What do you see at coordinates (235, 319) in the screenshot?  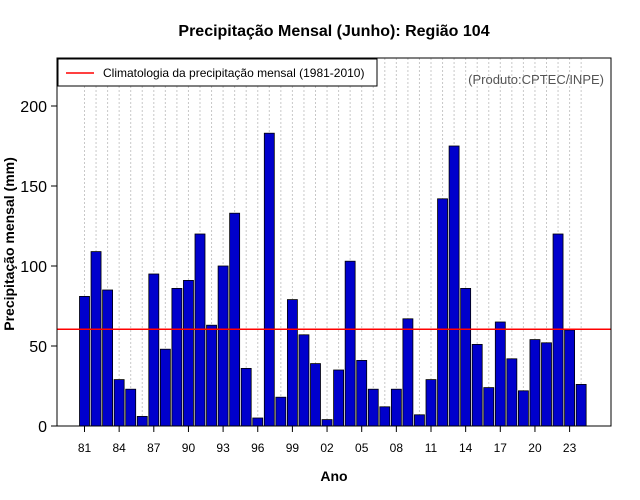 I see `bar-1994` at bounding box center [235, 319].